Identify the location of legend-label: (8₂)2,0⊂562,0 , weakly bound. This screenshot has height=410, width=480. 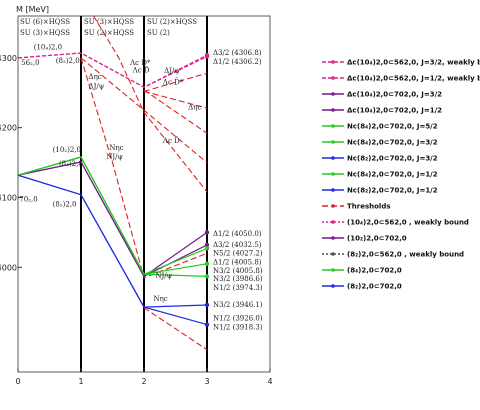
(405, 255).